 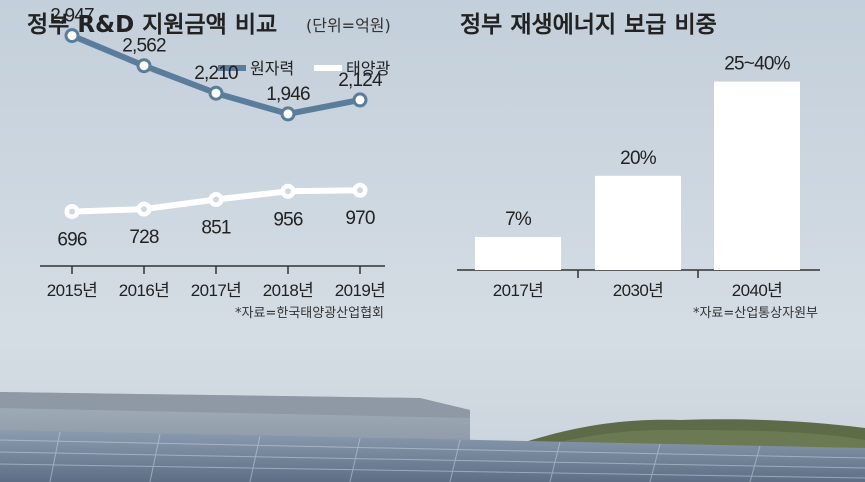 What do you see at coordinates (304, 68) in the screenshot?
I see `legend: 원자력 태양광` at bounding box center [304, 68].